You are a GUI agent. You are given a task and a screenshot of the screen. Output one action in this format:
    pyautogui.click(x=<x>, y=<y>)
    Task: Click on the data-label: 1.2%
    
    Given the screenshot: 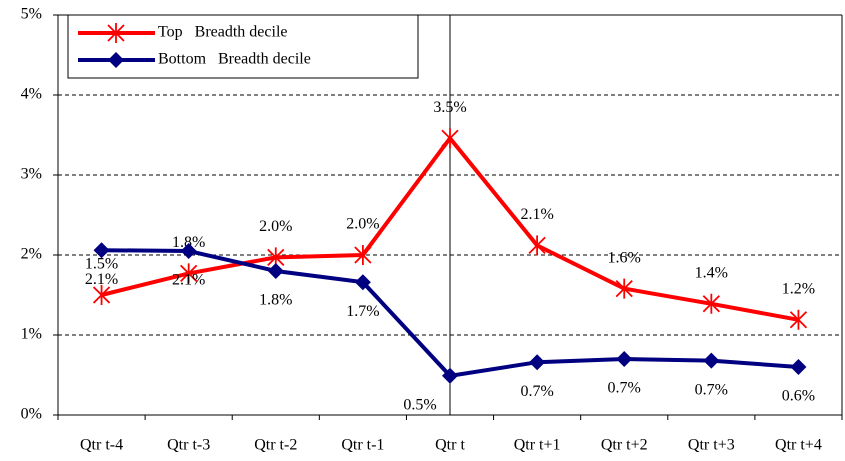 What is the action you would take?
    pyautogui.click(x=798, y=288)
    